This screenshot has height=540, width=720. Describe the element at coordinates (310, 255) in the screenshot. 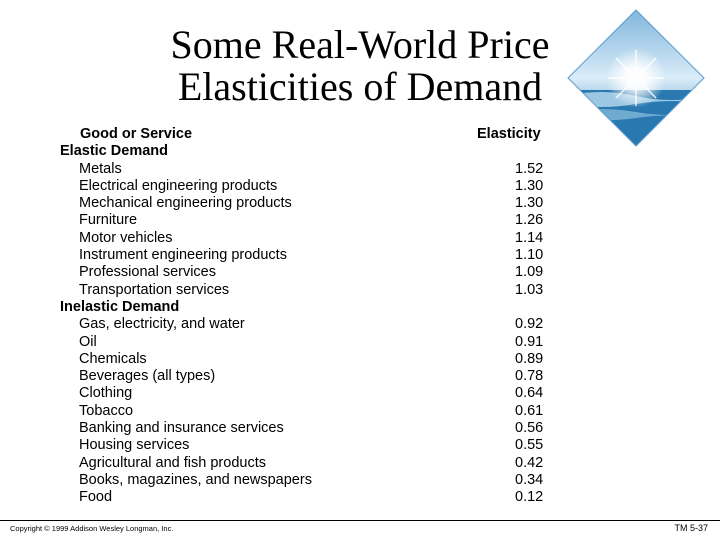

I see `table-row: Instrument engineering products 1.10` at that location.